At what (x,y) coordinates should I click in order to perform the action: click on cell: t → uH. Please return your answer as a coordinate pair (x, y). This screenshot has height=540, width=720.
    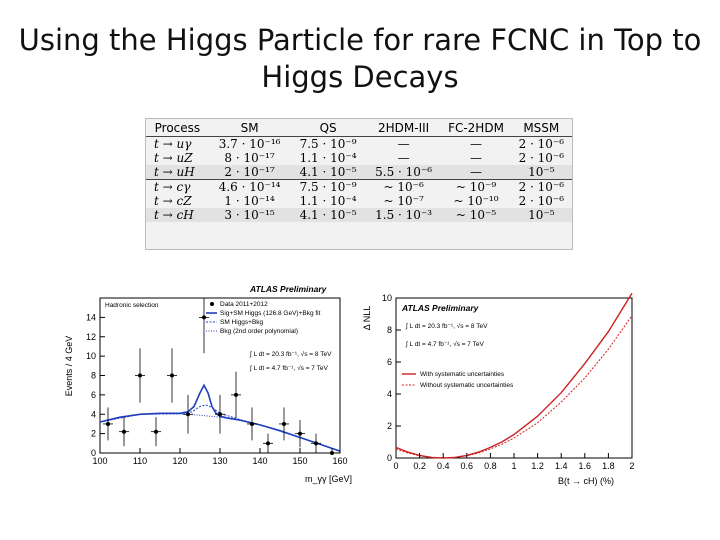
    Looking at the image, I should click on (177, 172).